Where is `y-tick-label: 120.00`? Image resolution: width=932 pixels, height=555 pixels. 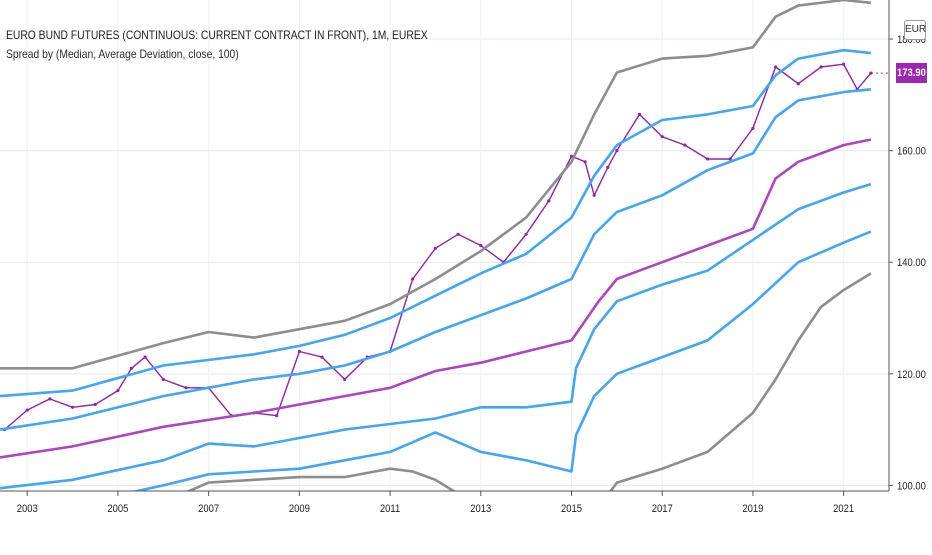
y-tick-label: 120.00 is located at coordinates (911, 375).